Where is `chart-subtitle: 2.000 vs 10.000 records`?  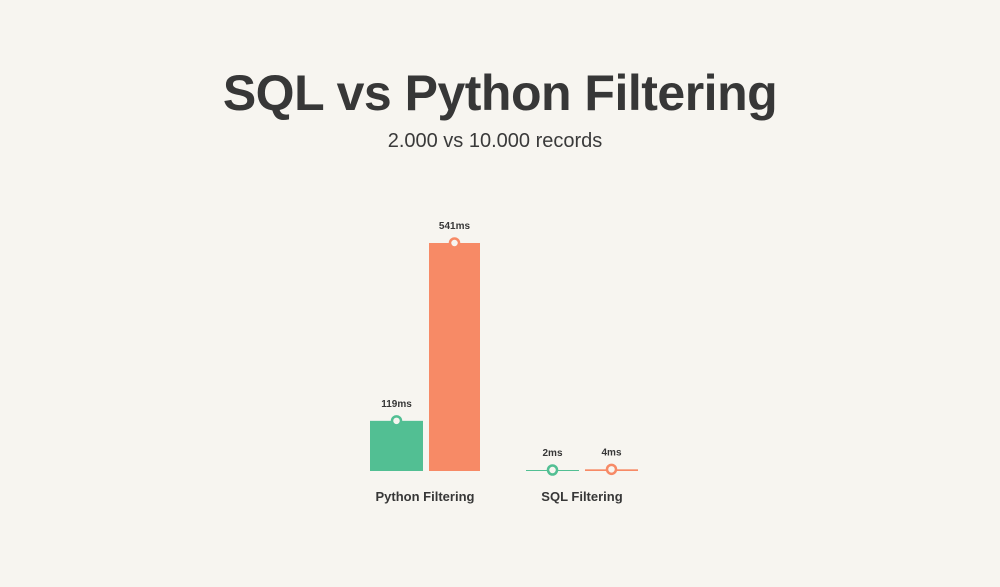 chart-subtitle: 2.000 vs 10.000 records is located at coordinates (495, 141).